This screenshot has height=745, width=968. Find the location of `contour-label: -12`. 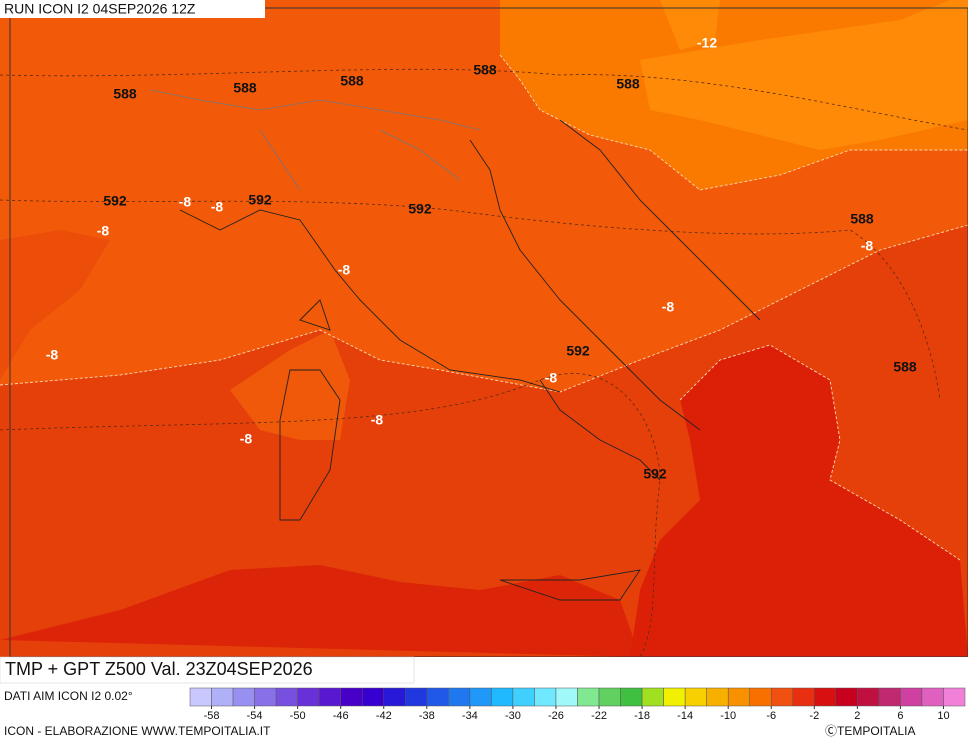

contour-label: -12 is located at coordinates (707, 43).